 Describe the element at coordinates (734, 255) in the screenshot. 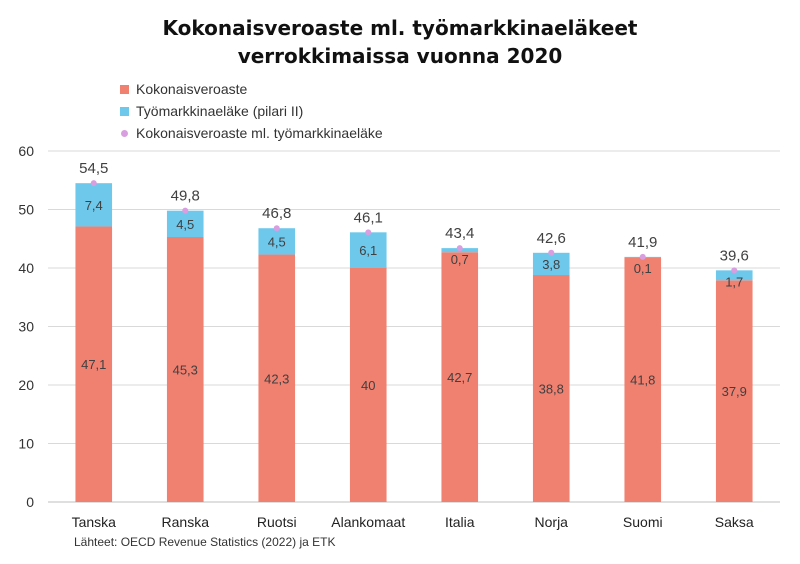

I see `data-label-total-saksa: 39,6` at that location.